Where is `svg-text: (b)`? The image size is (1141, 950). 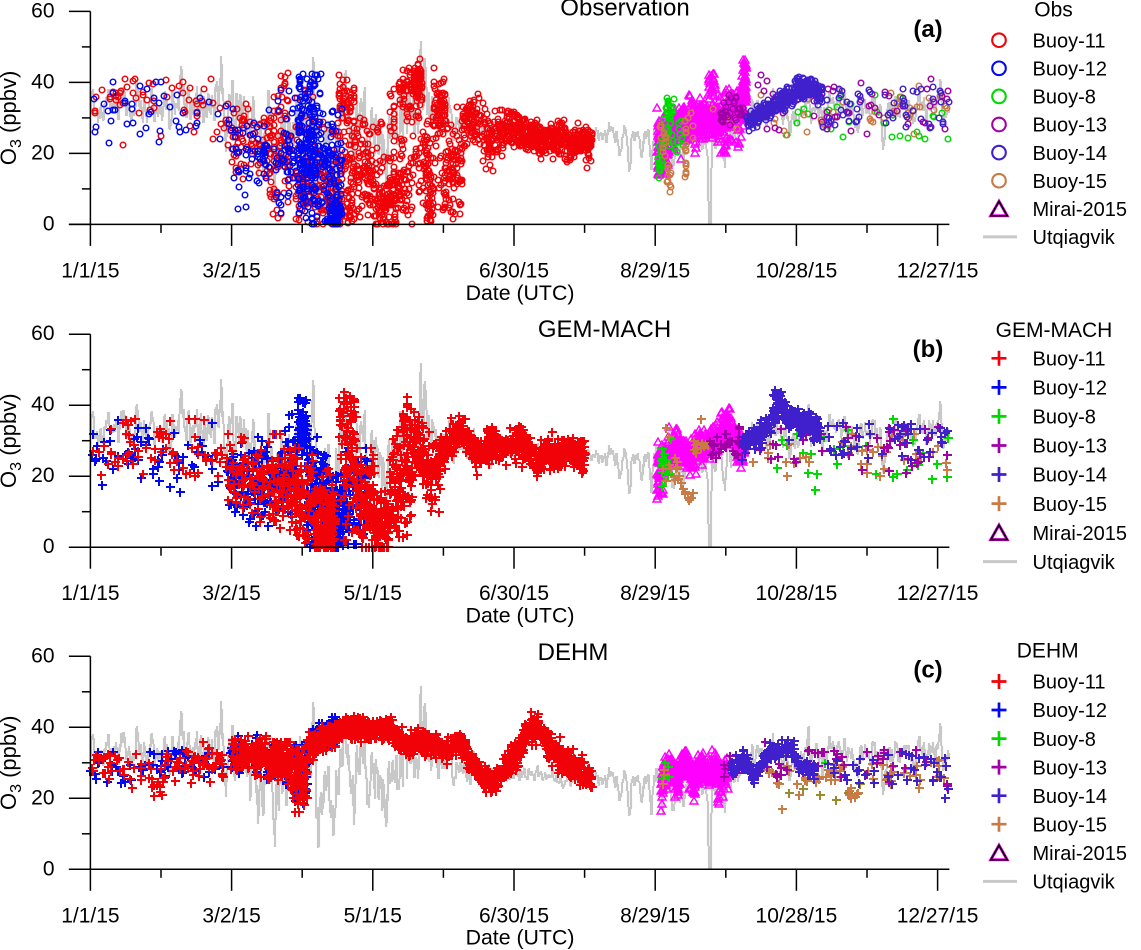 svg-text: (b) is located at coordinates (928, 349).